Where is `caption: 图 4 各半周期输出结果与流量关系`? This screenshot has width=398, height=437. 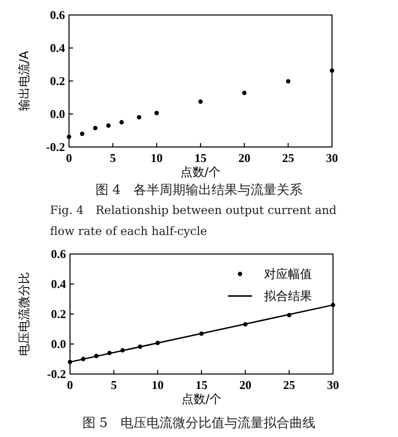
caption: 图 4 各半周期输出结果与流量关系 is located at coordinates (199, 191).